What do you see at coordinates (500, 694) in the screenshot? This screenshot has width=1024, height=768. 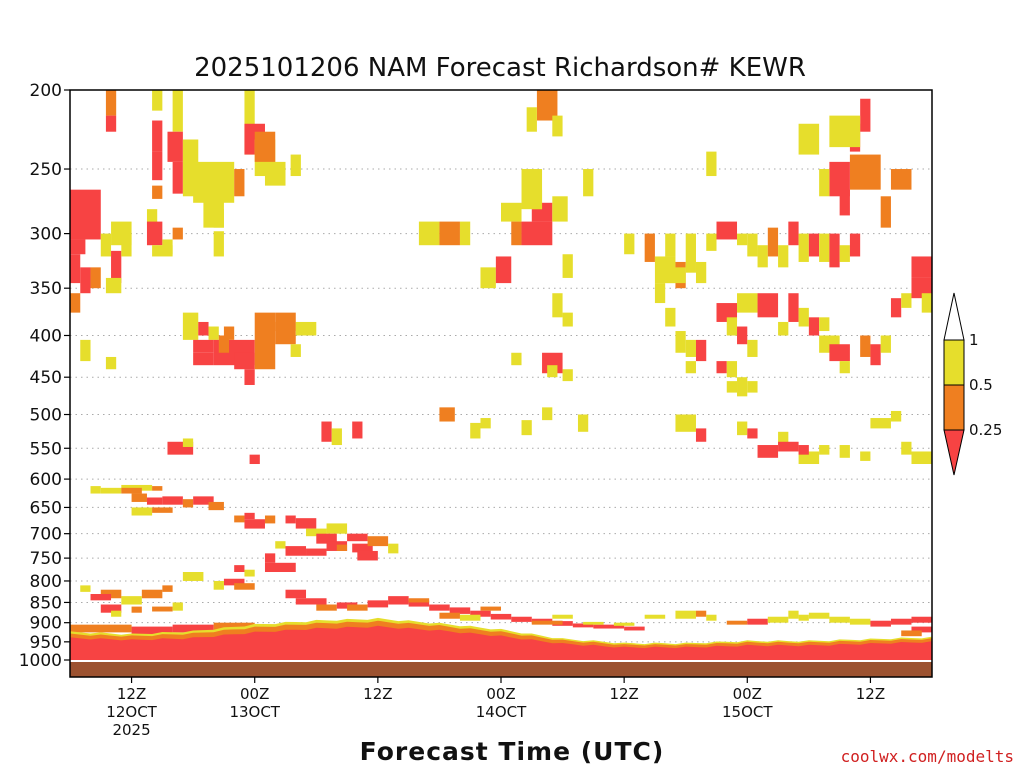 I see `x-tick-label: 00Z` at bounding box center [500, 694].